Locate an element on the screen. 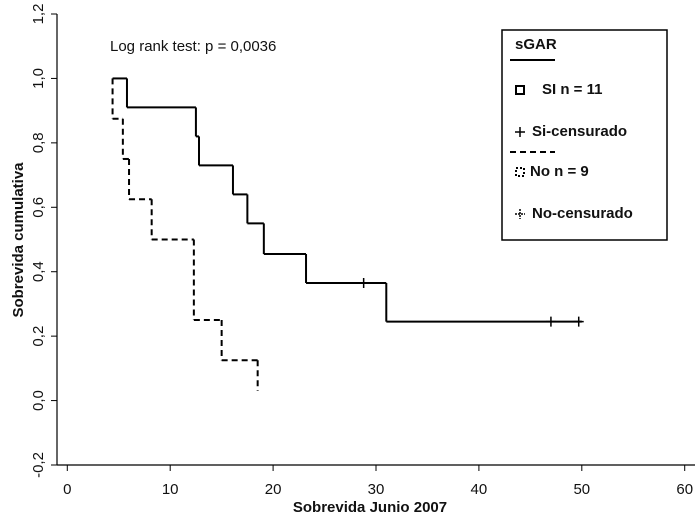 The image size is (699, 522). y-tick-label: 0,8 is located at coordinates (38, 142).